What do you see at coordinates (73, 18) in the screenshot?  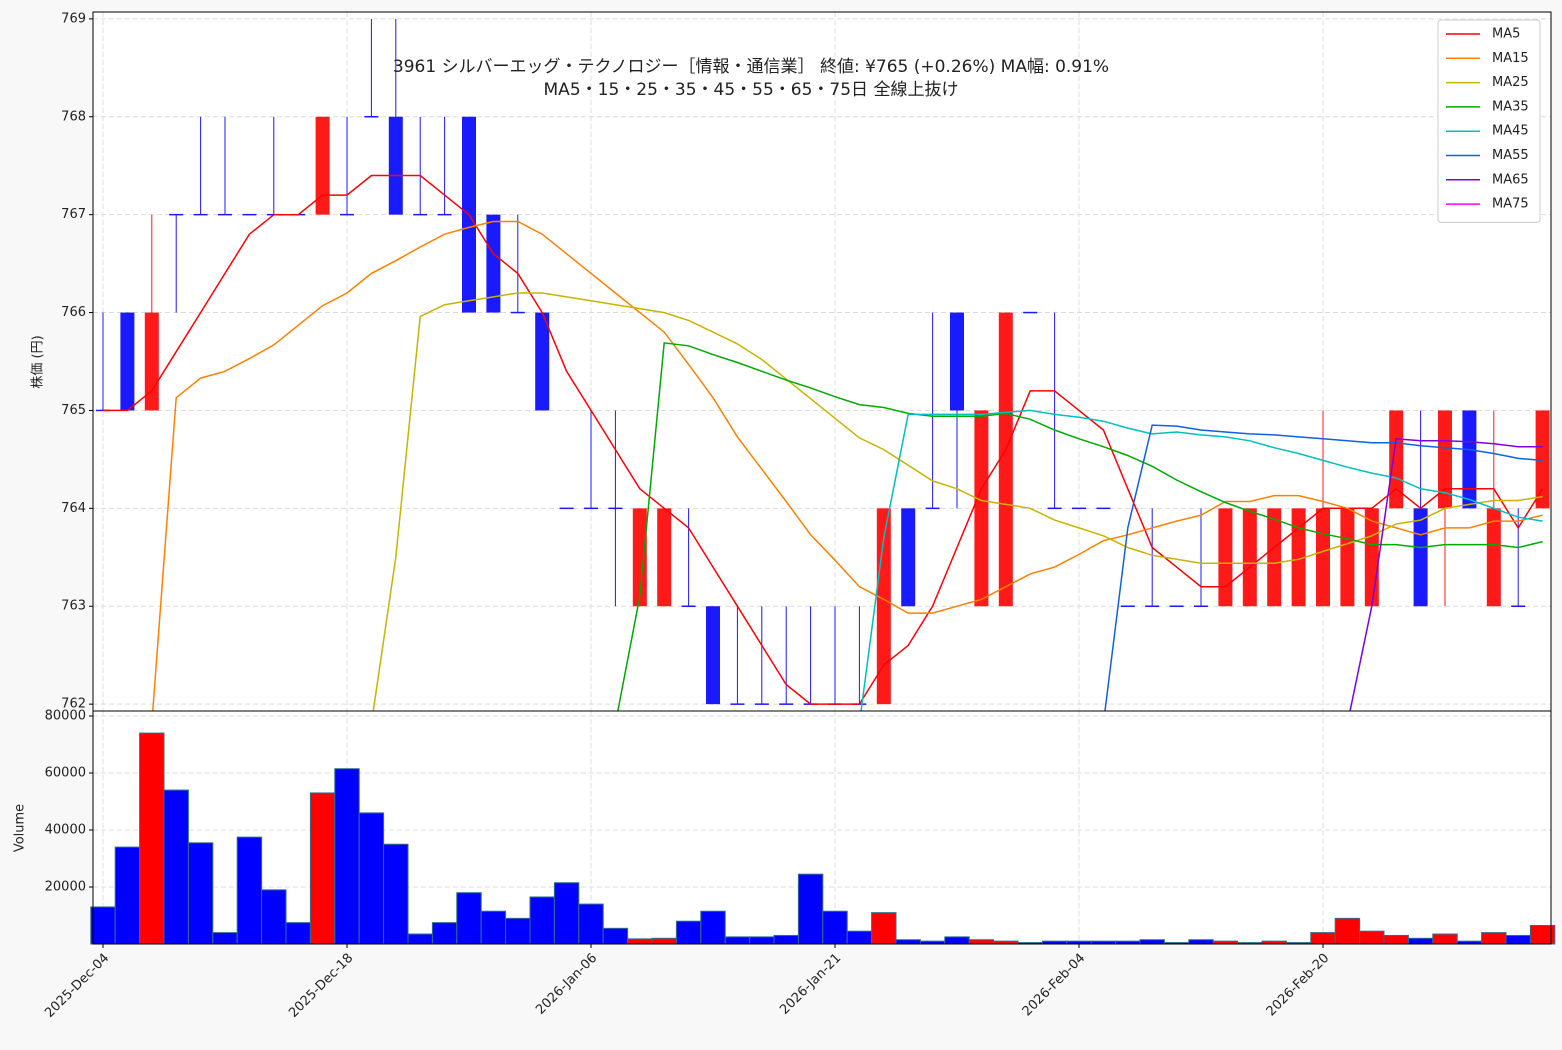 I see `y-tick-label: 769` at bounding box center [73, 18].